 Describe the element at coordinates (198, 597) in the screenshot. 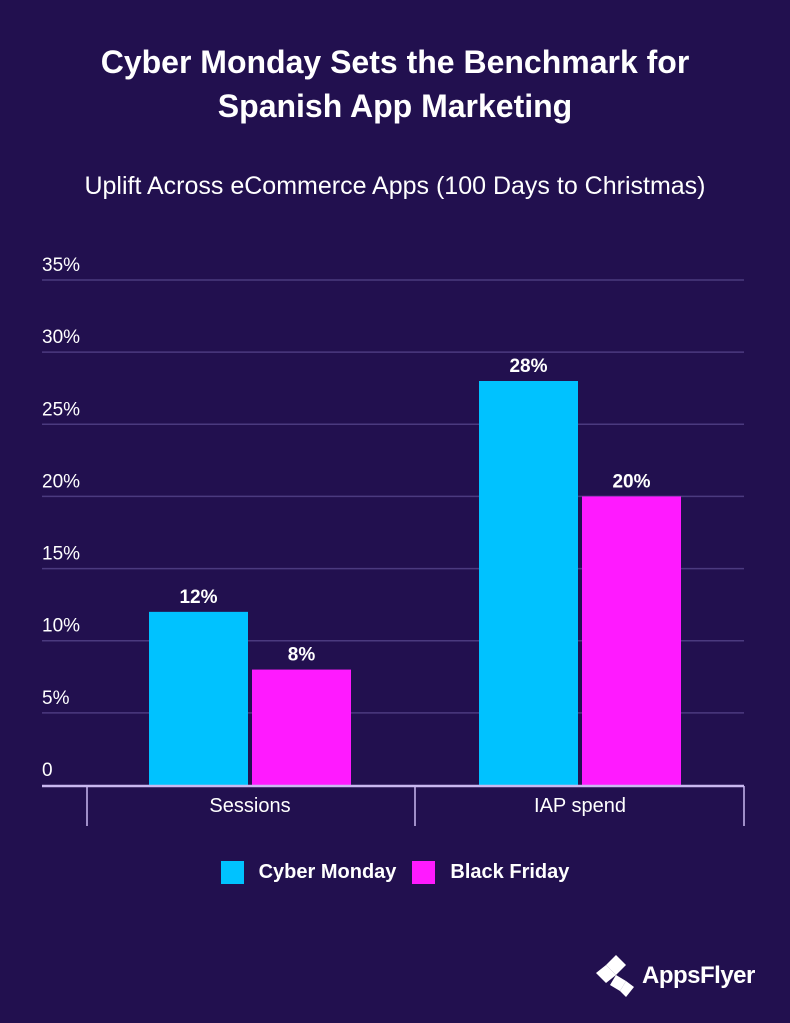

I see `data-label: 12%` at that location.